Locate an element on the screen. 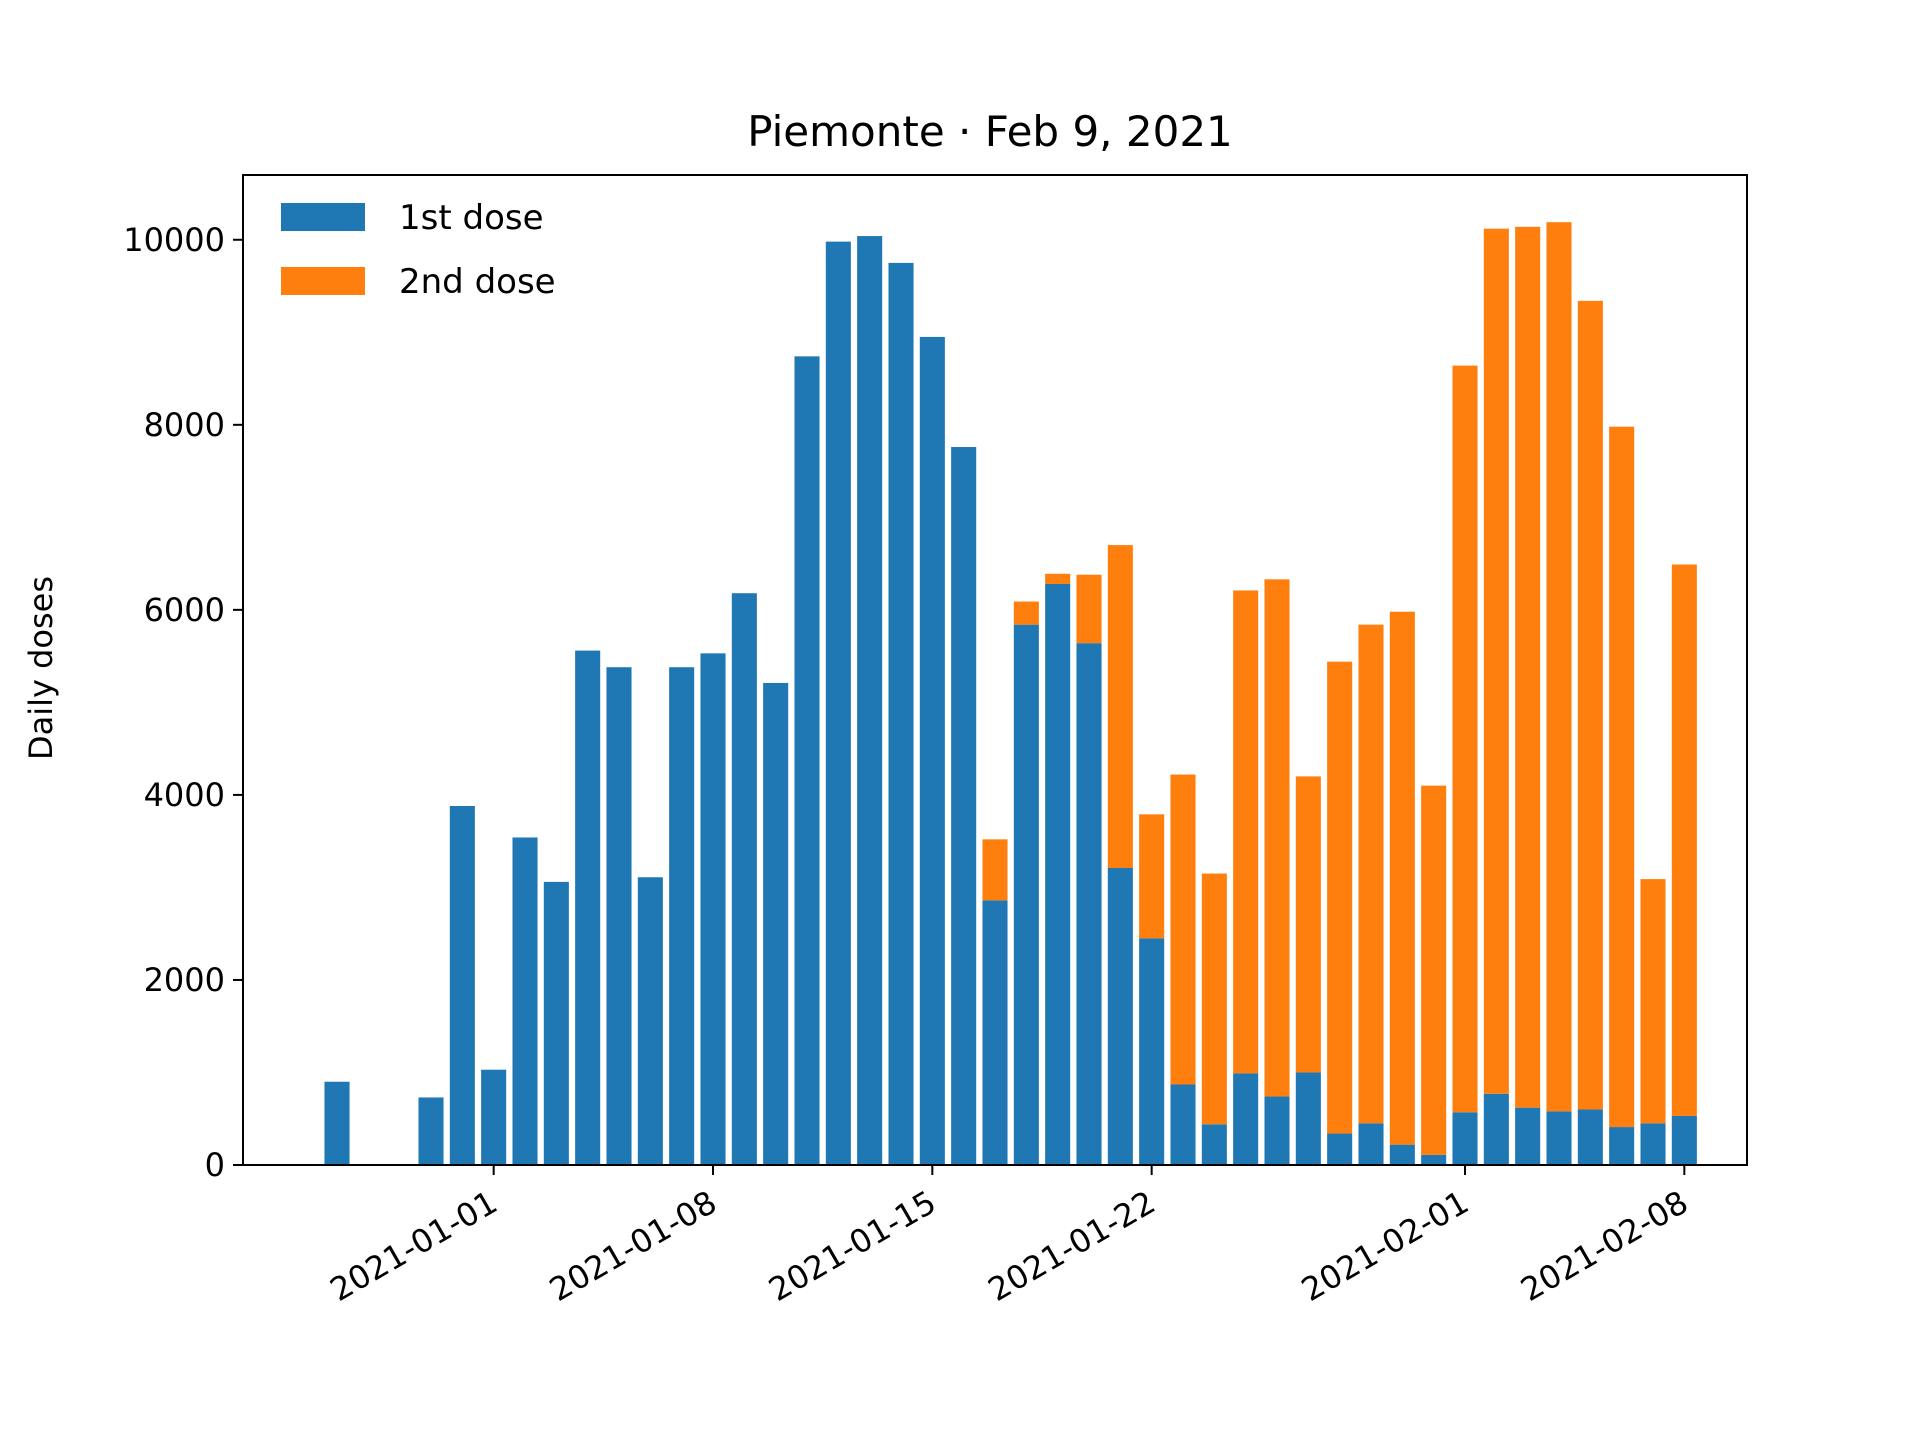 Image resolution: width=1920 pixels, height=1445 pixels. legend-label-second-dose: 2nd dose is located at coordinates (477, 282).